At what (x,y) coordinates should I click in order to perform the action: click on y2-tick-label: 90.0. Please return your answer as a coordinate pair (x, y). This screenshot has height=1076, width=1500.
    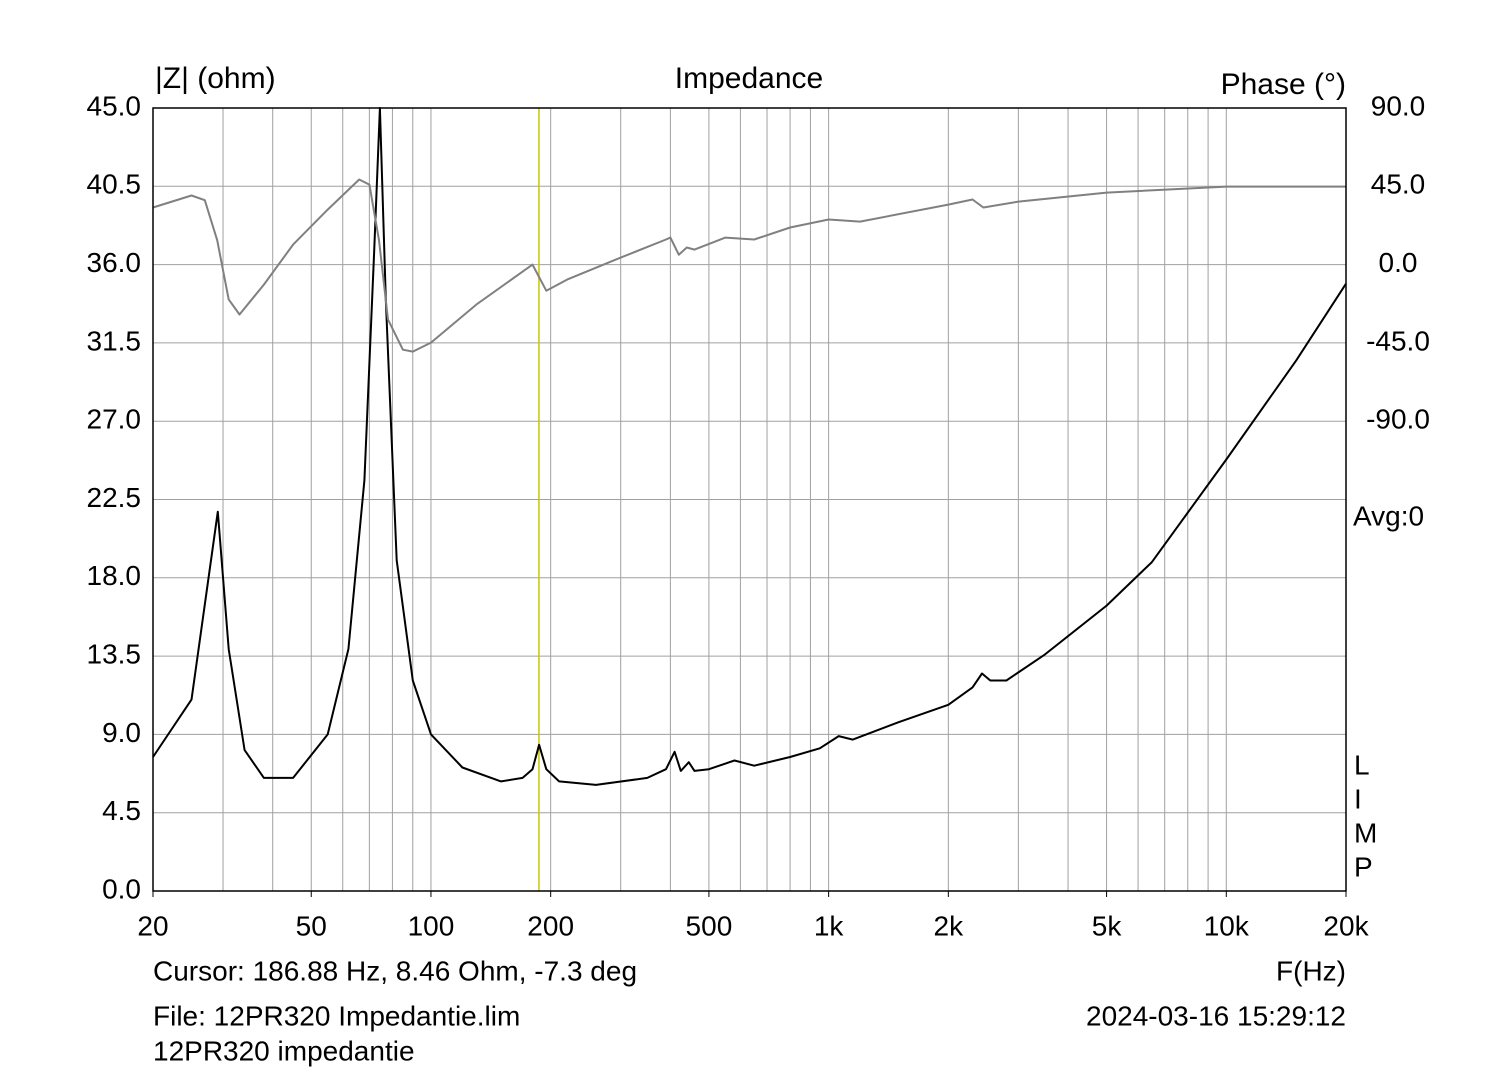
    Looking at the image, I should click on (1398, 105).